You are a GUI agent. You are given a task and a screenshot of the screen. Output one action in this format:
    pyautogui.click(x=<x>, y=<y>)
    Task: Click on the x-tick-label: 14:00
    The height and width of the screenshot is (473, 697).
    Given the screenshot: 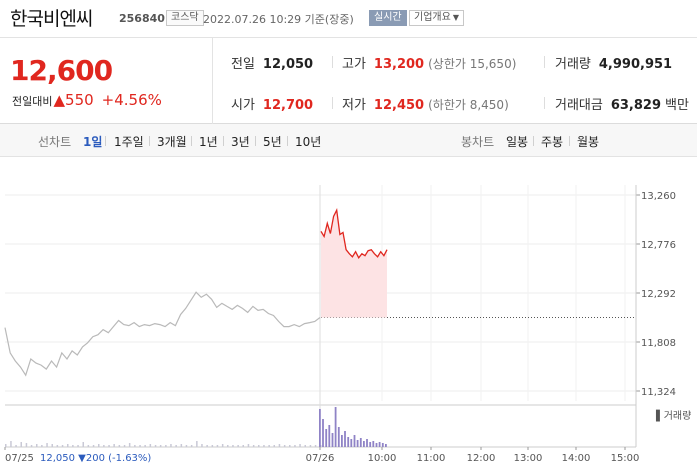 What is the action you would take?
    pyautogui.click(x=576, y=458)
    